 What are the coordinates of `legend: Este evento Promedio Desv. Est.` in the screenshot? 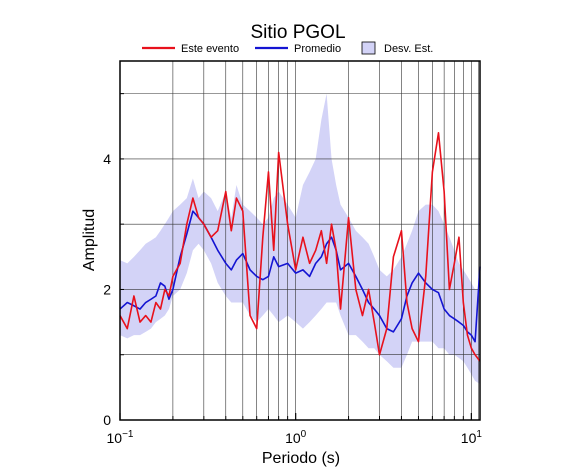 It's located at (287, 48).